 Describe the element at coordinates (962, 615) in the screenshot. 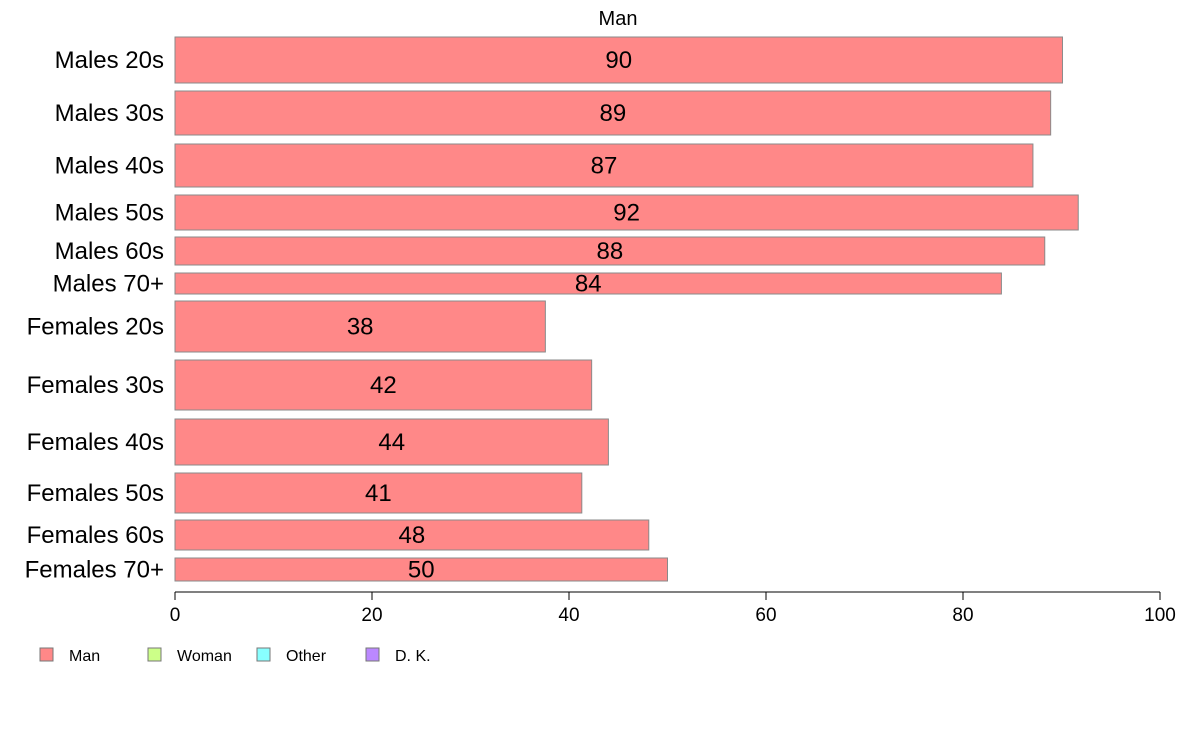

I see `x-tick-label: 80` at that location.